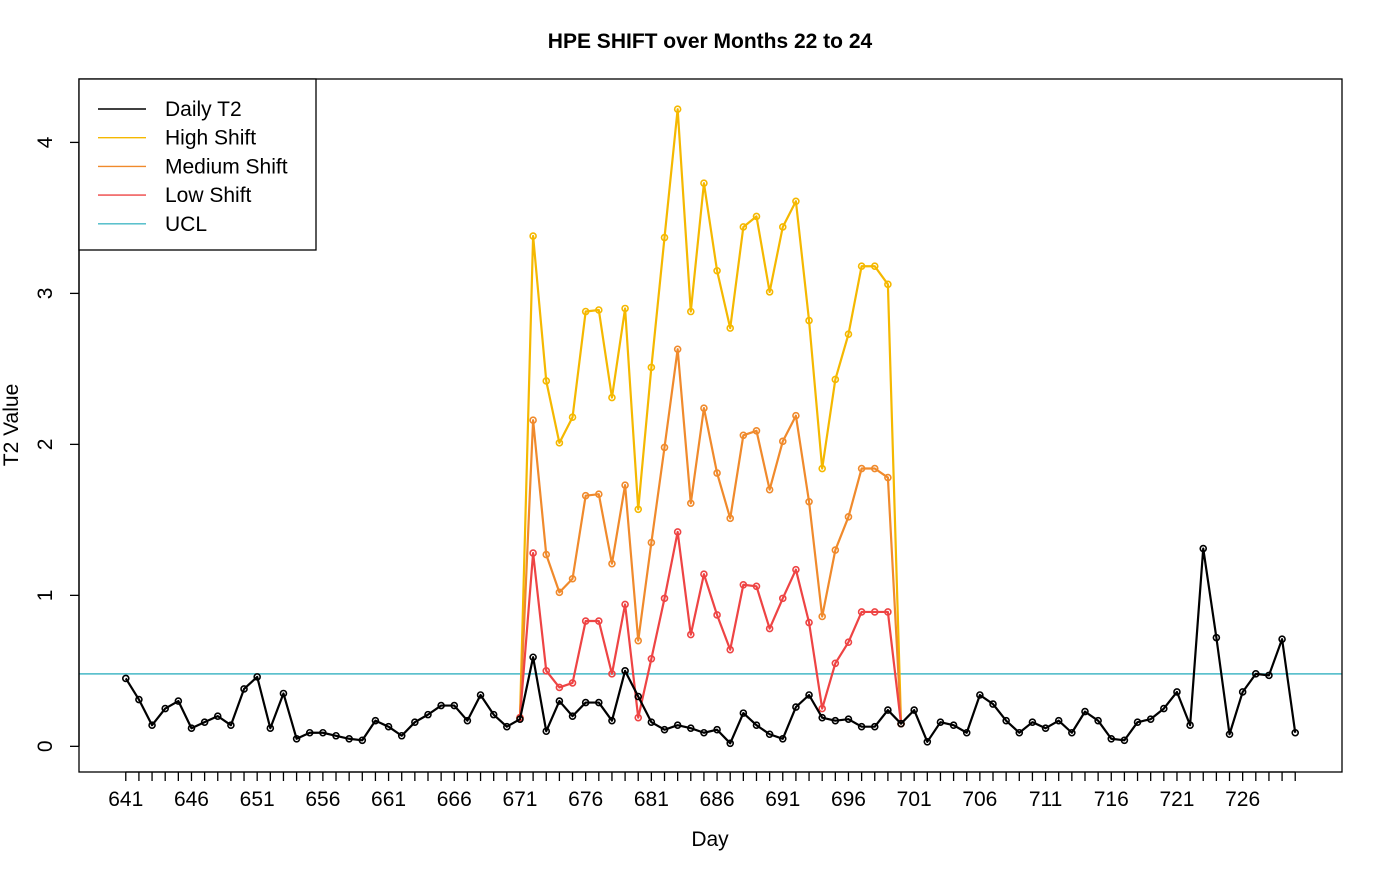 This screenshot has height=870, width=1383. Describe the element at coordinates (152, 224) in the screenshot. I see `legend-item-ucl: UCL` at that location.